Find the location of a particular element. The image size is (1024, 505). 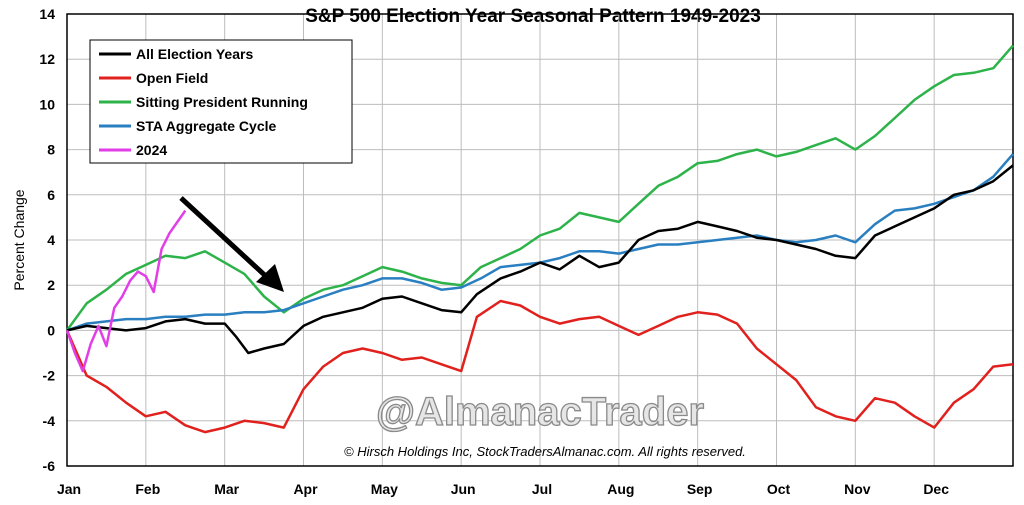

y-tick-label: 2 is located at coordinates (51, 285).